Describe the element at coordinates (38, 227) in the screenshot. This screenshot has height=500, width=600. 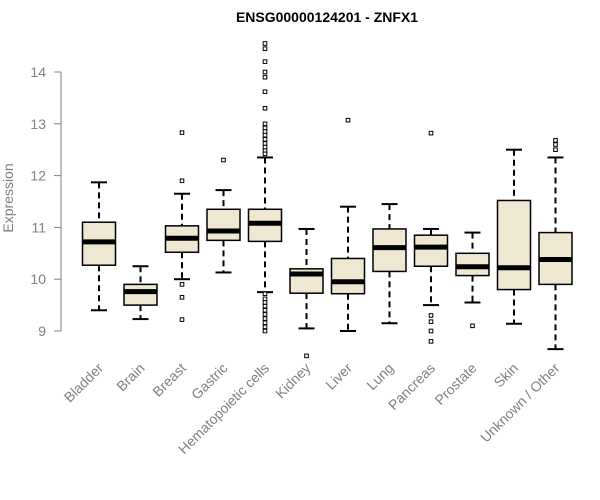
I see `y-tick-label: 11` at that location.